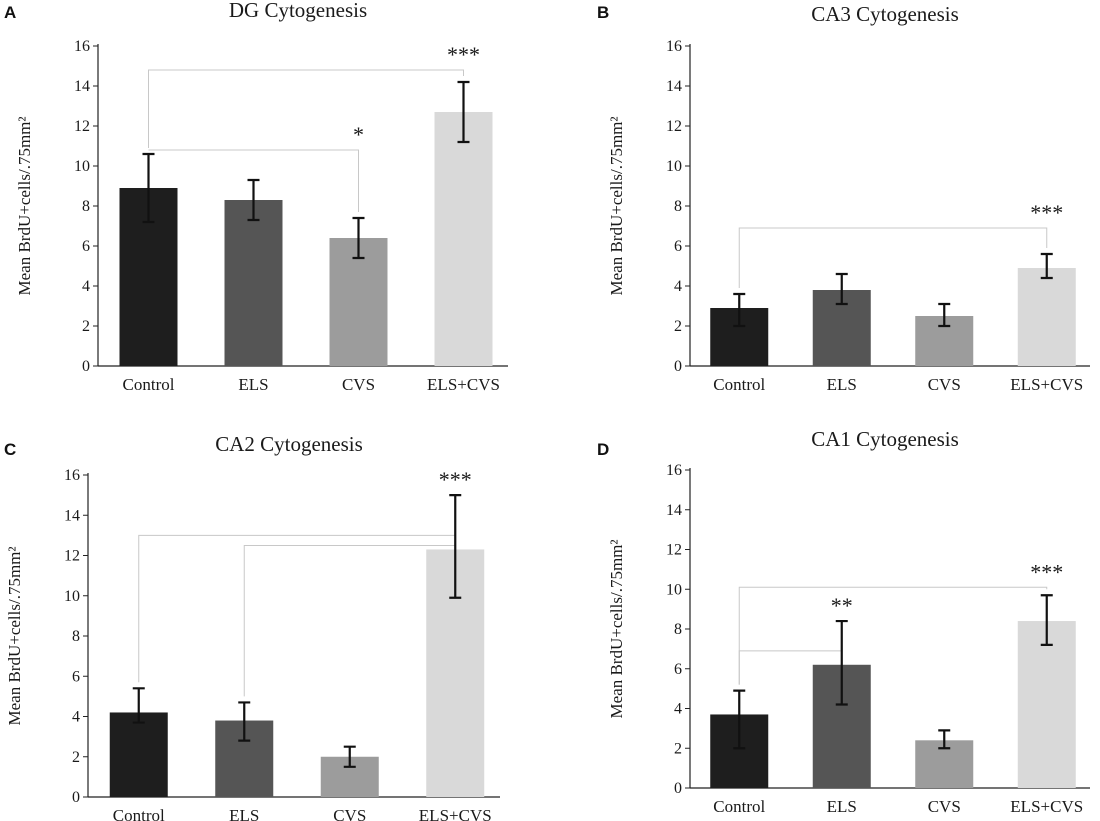 This screenshot has width=1100, height=821. I want to click on bar-cvs, so click(358, 302).